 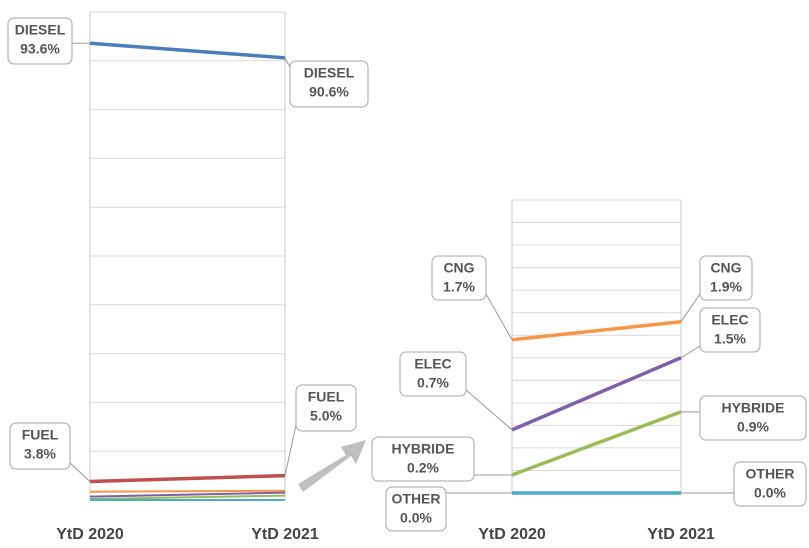 I want to click on zoom-arrow, so click(x=332, y=466).